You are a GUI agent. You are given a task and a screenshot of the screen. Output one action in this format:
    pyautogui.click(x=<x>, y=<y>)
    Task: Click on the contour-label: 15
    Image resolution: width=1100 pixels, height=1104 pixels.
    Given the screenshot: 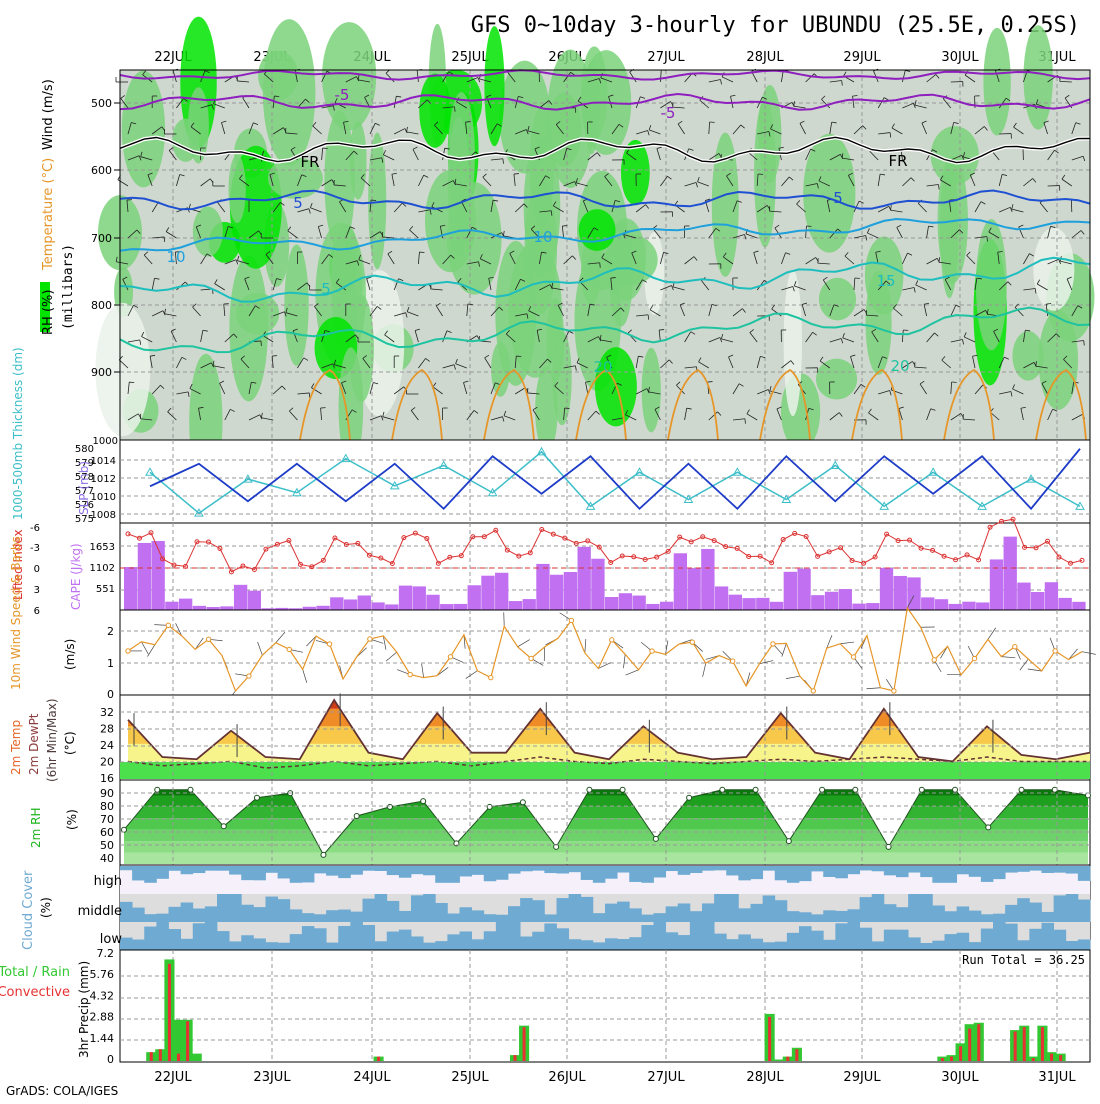 What is the action you would take?
    pyautogui.click(x=885, y=281)
    